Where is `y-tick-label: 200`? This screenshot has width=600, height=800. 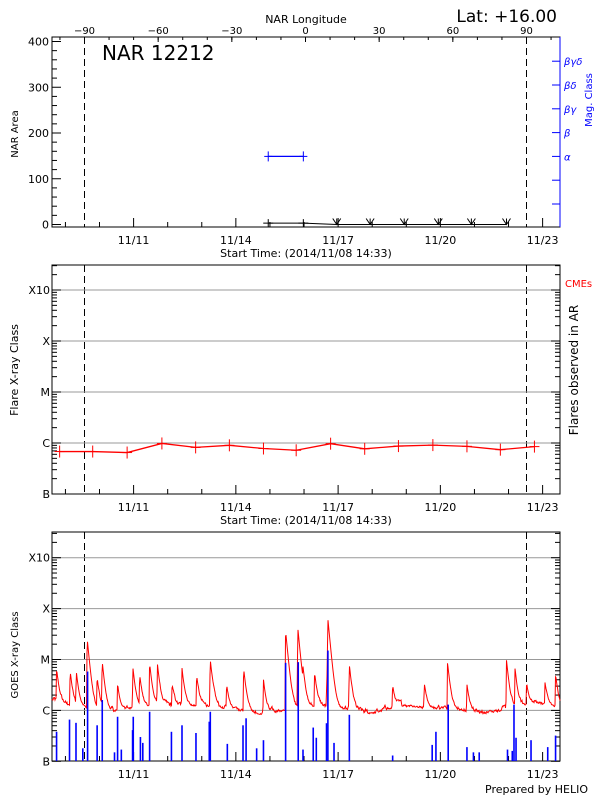
y-tick-label: 200 is located at coordinates (38, 133).